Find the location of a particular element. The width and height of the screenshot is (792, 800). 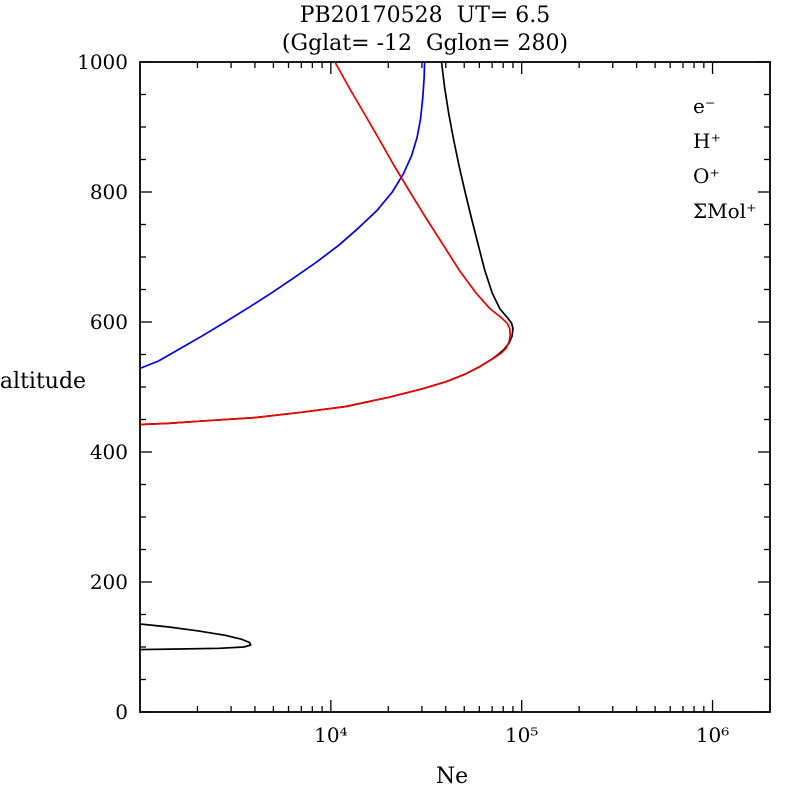

legend-item-O+: O⁺ is located at coordinates (706, 176).